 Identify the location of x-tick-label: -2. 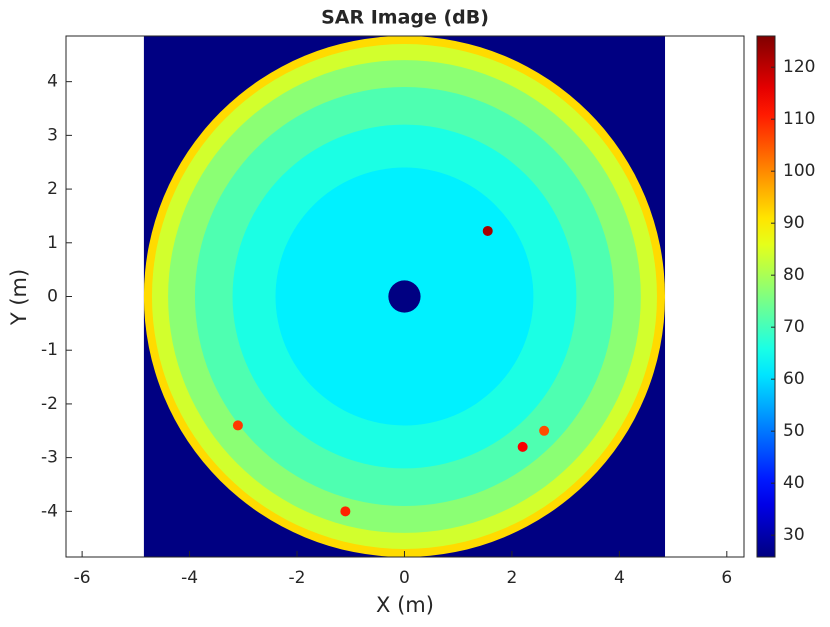
(297, 578).